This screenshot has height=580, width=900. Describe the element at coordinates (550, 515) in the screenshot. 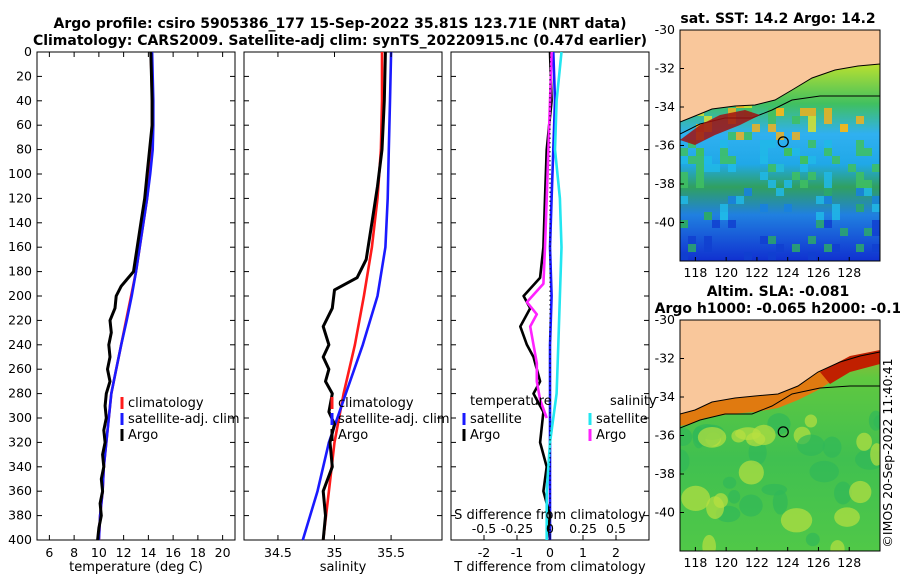

I see `difference-xlabel-top: S difference from climatology` at that location.